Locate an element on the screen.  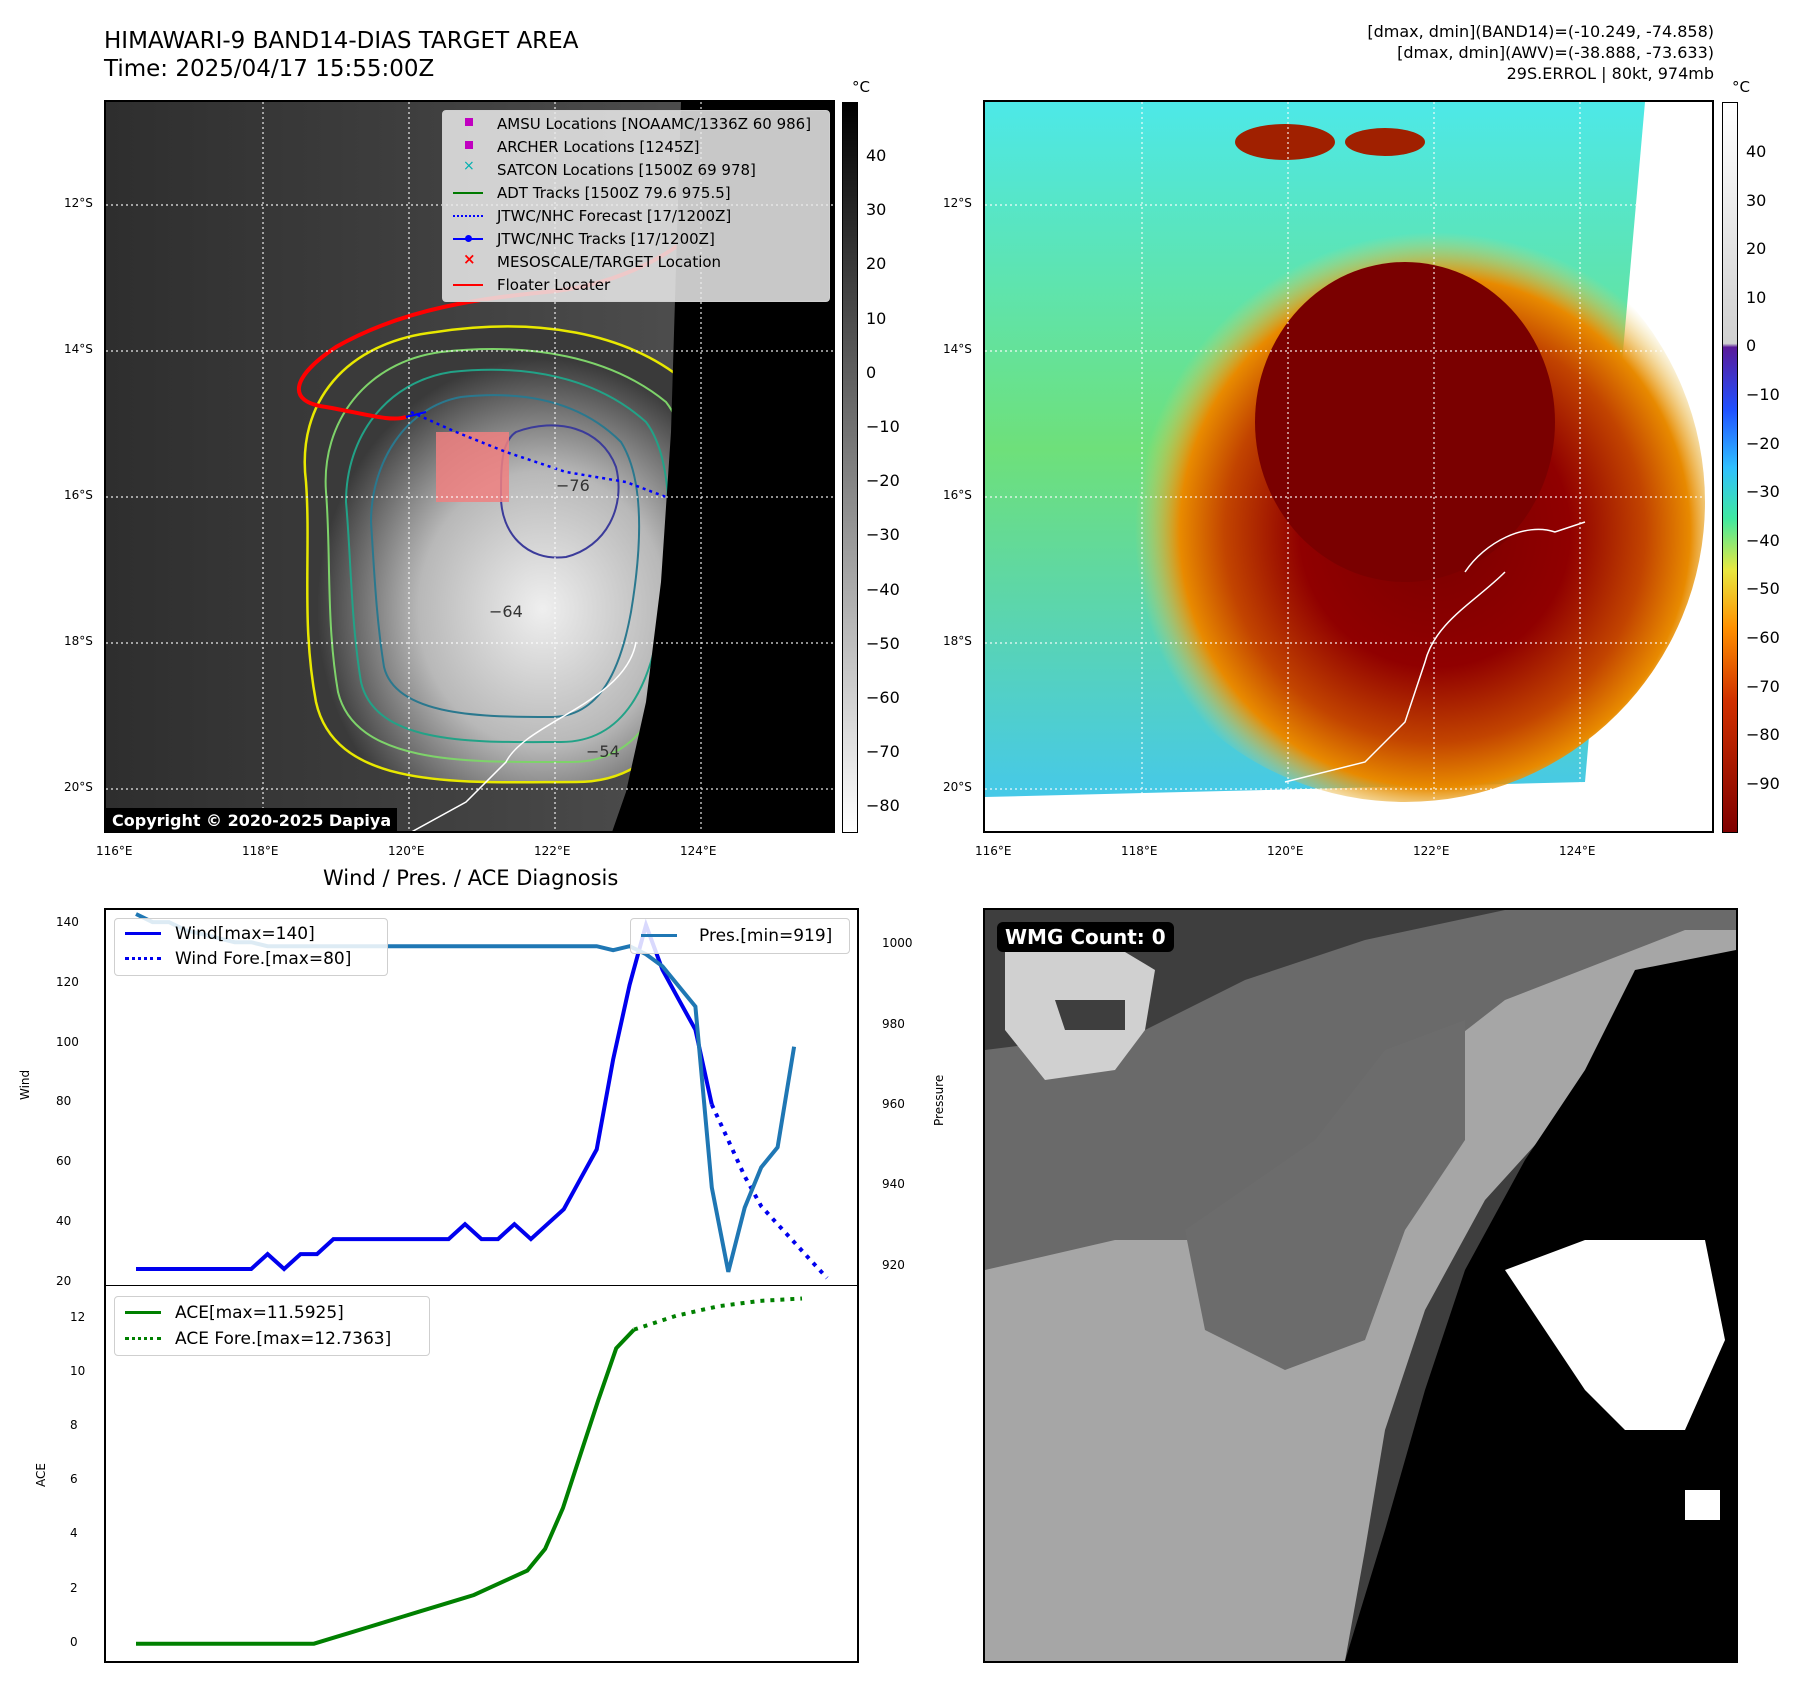
wind-tick-label: 140 is located at coordinates (67, 921).